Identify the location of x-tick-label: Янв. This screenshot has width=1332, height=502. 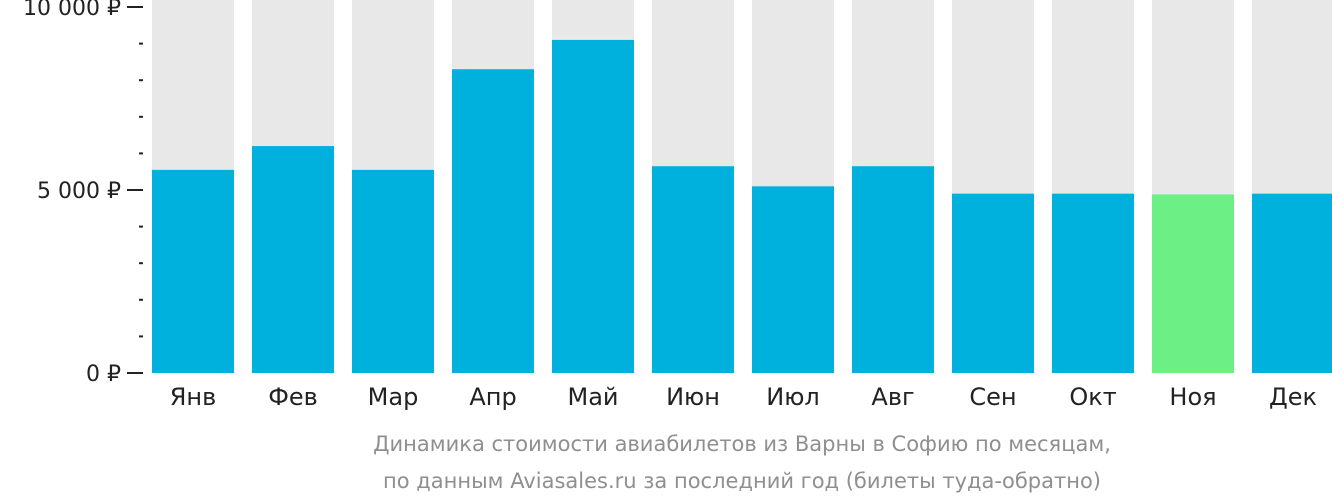
(193, 397).